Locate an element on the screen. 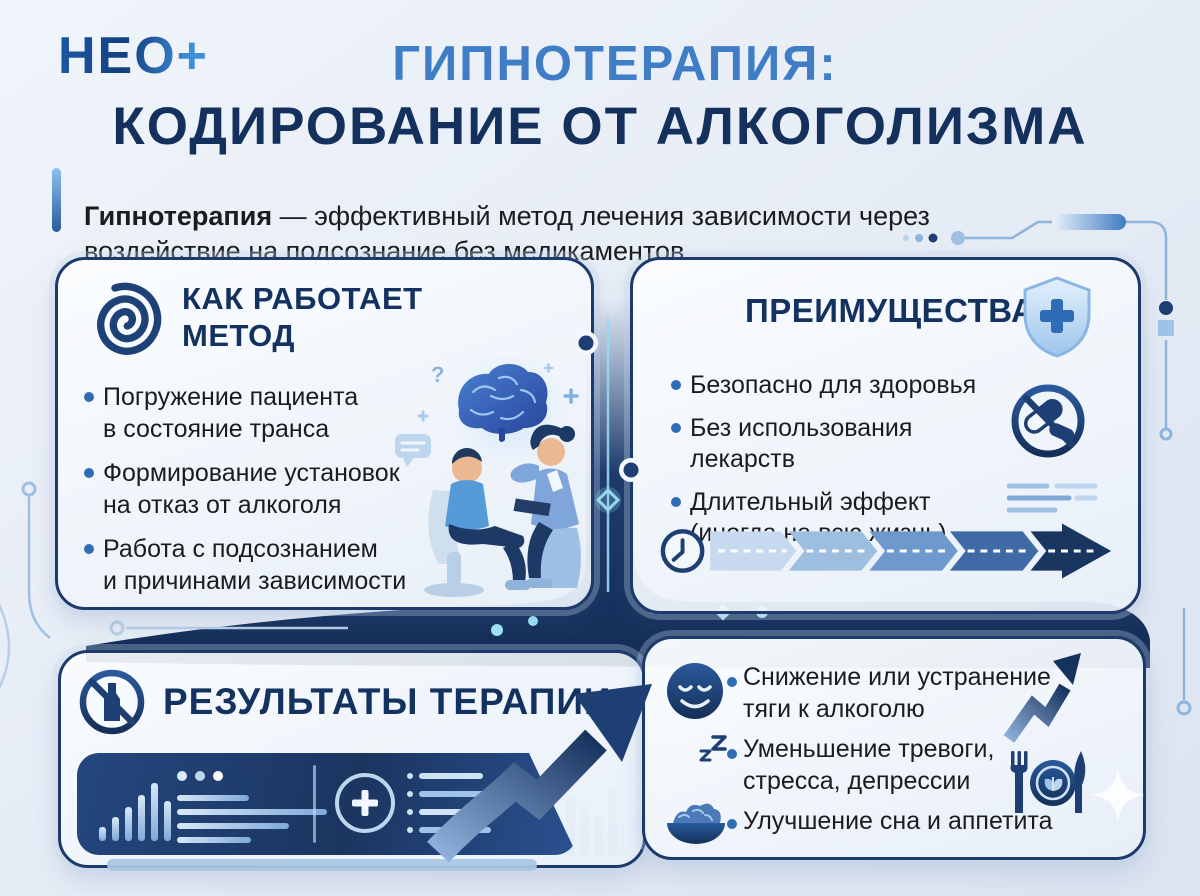  intro-accent-bar is located at coordinates (56, 200).